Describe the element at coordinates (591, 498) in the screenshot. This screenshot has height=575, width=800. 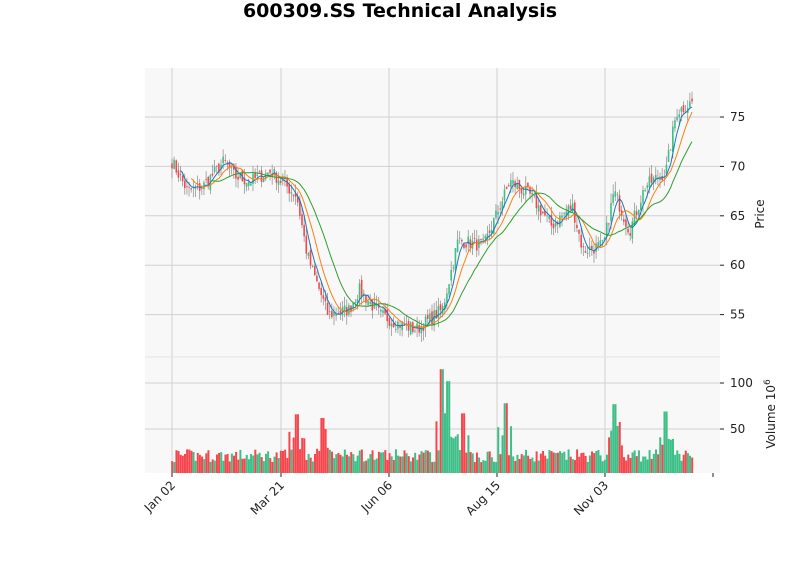
I see `x-tick-label: Nov 03` at that location.